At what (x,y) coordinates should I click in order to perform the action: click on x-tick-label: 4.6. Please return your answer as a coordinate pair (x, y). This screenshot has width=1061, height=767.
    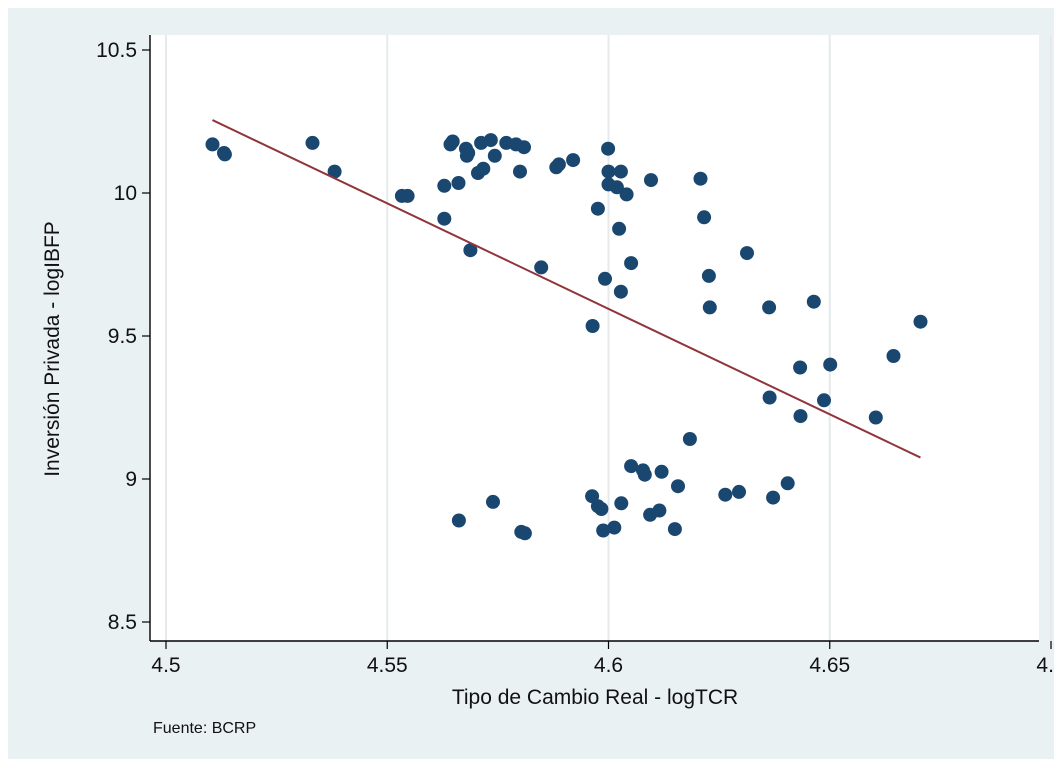
    Looking at the image, I should click on (608, 665).